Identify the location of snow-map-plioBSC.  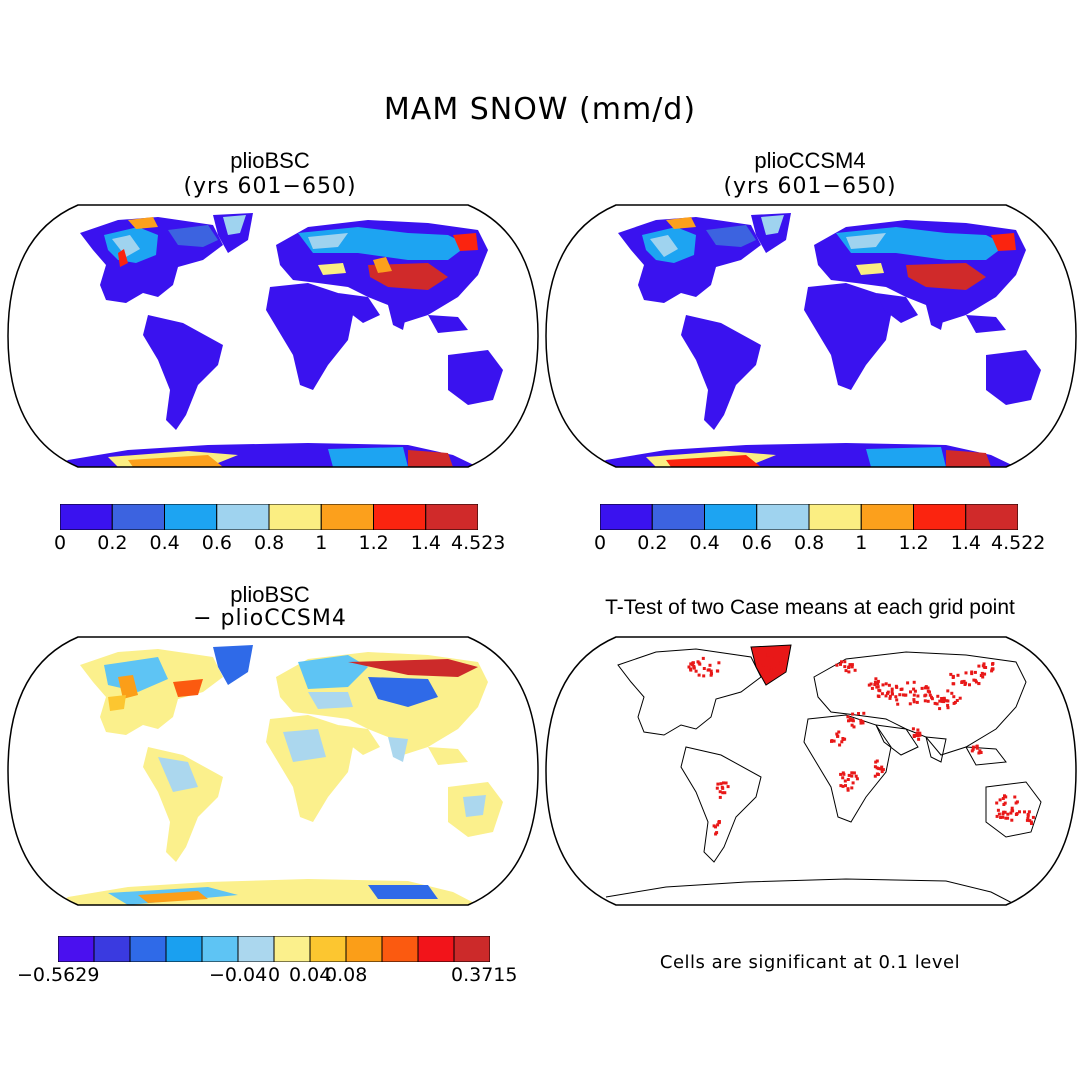
(273, 336).